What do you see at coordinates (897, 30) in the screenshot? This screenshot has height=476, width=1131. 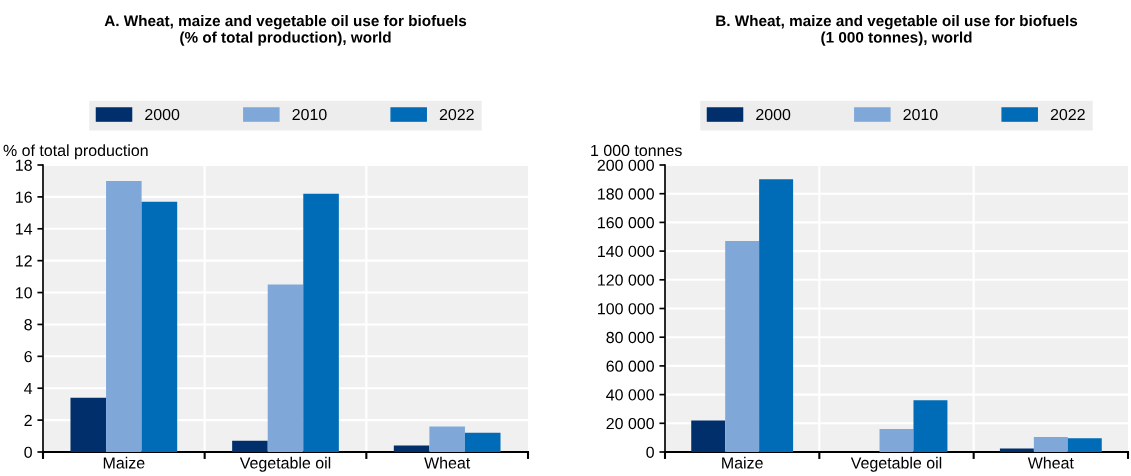 I see `chart-title: B. Wheat, maize and vegetable oil use for biofuels (1 000 tonnes), world` at bounding box center [897, 30].